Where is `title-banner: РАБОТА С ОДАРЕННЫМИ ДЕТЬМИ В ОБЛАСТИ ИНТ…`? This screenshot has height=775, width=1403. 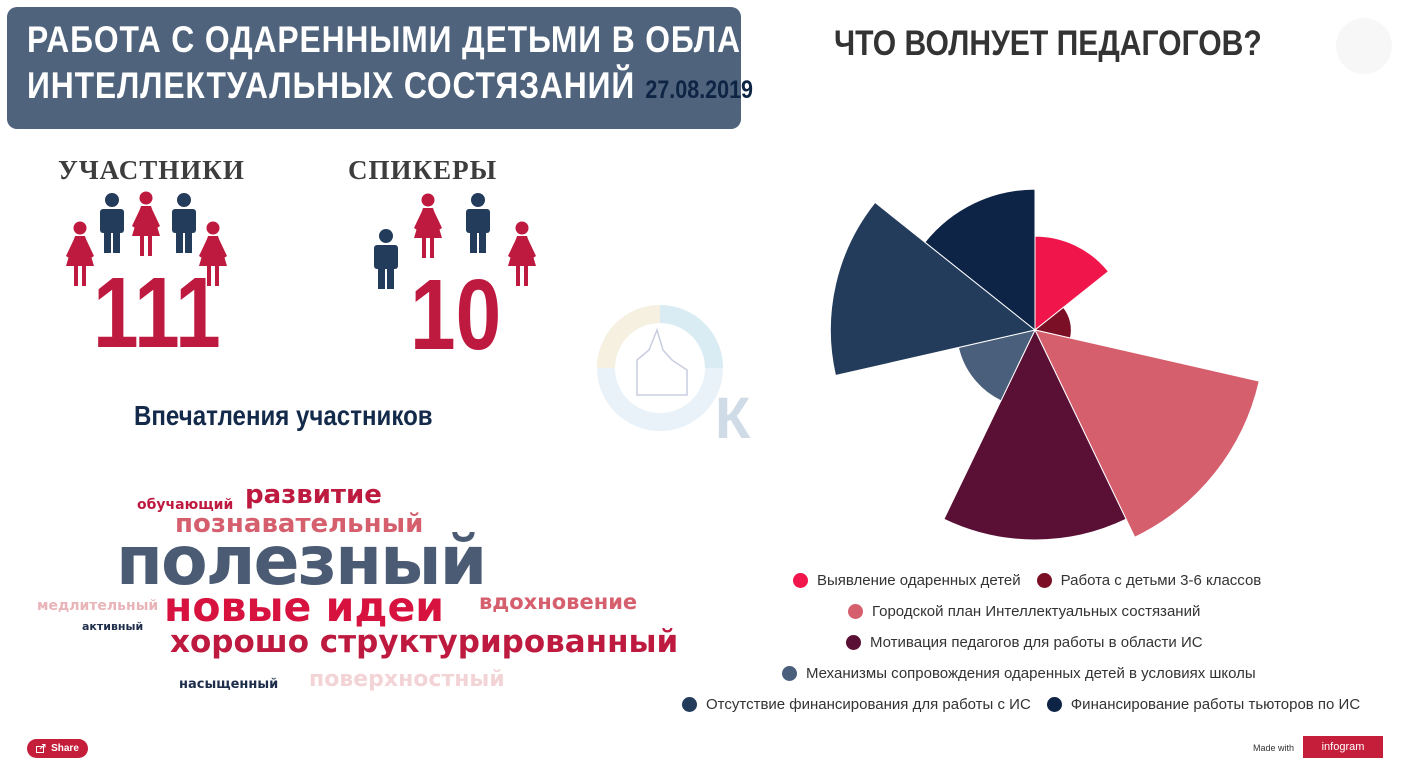
title-banner: РАБОТА С ОДАРЕННЫМИ ДЕТЬМИ В ОБЛАСТИ ИНТ… is located at coordinates (406, 68).